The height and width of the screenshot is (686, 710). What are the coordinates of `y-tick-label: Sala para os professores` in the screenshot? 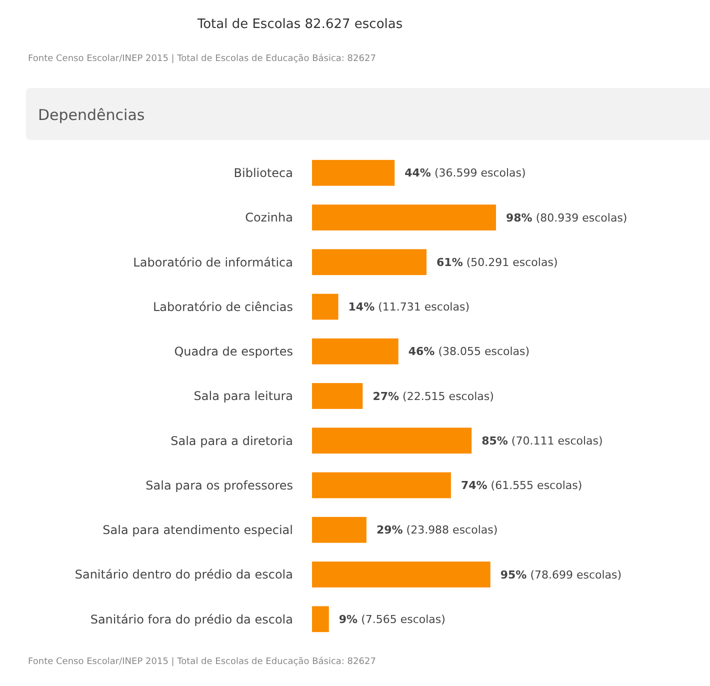 It's located at (219, 485).